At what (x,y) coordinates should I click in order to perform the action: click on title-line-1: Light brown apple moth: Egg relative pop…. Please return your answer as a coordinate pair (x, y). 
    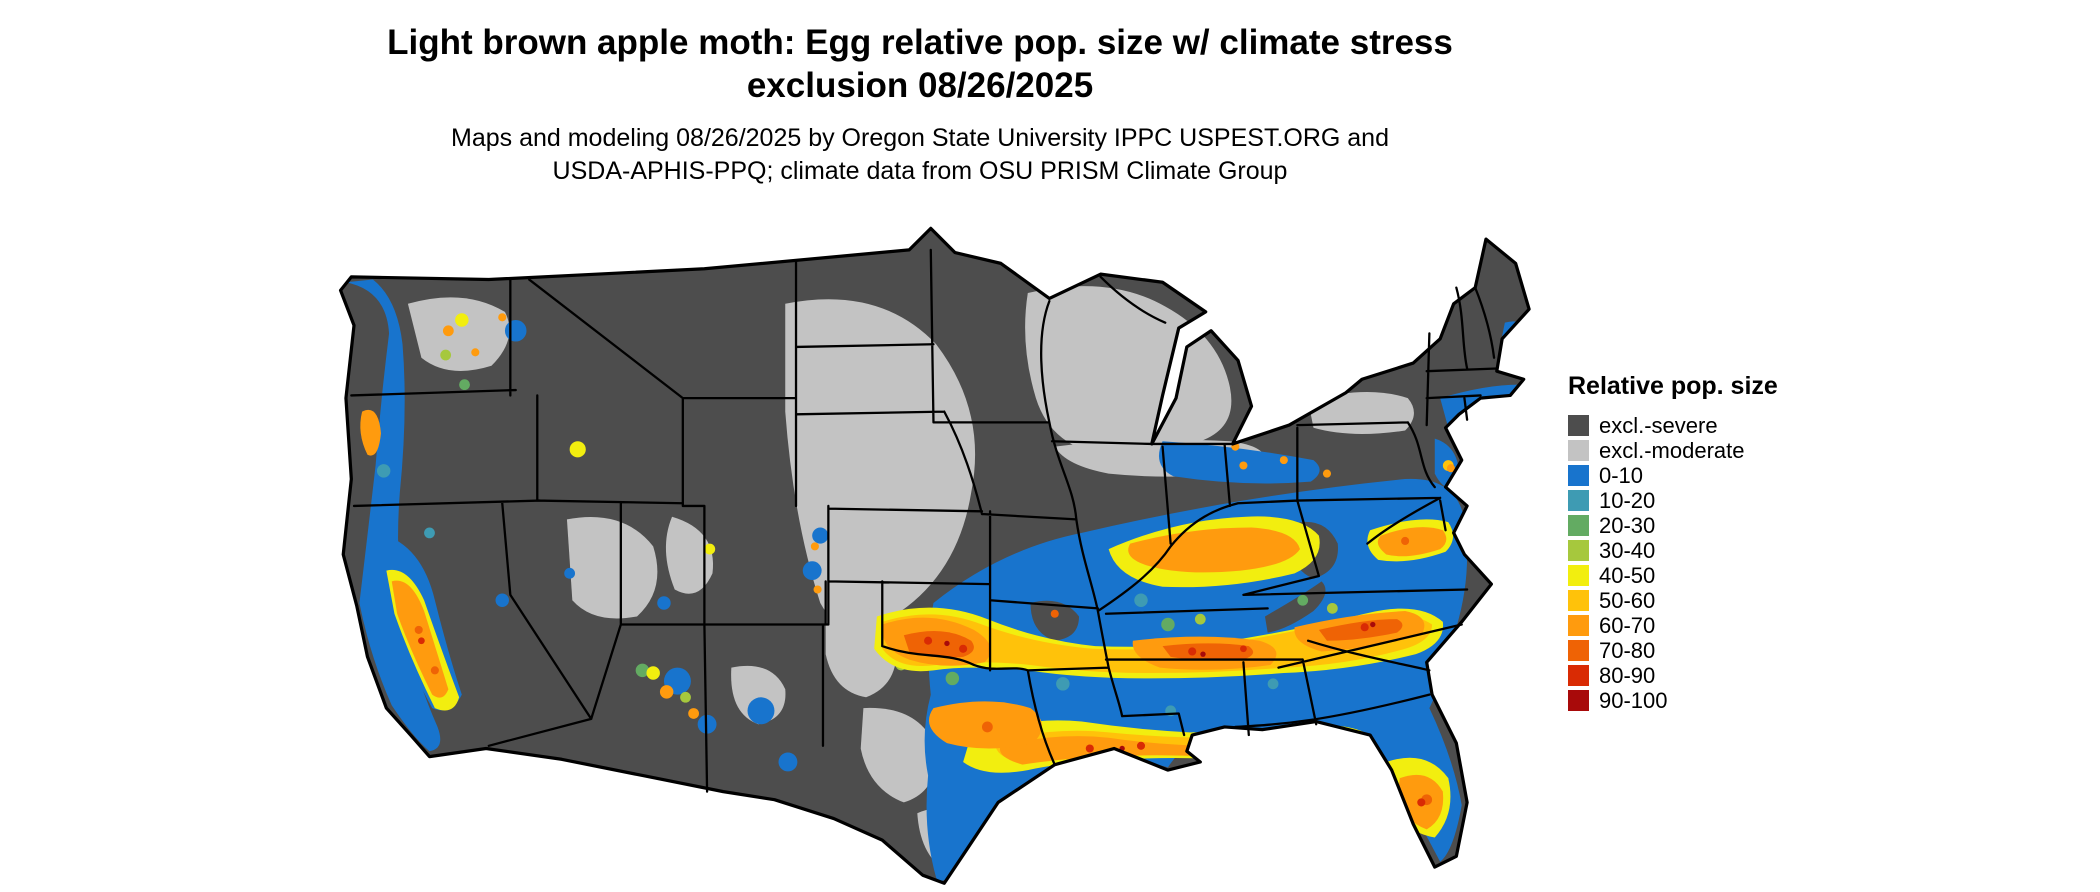
    Looking at the image, I should click on (920, 42).